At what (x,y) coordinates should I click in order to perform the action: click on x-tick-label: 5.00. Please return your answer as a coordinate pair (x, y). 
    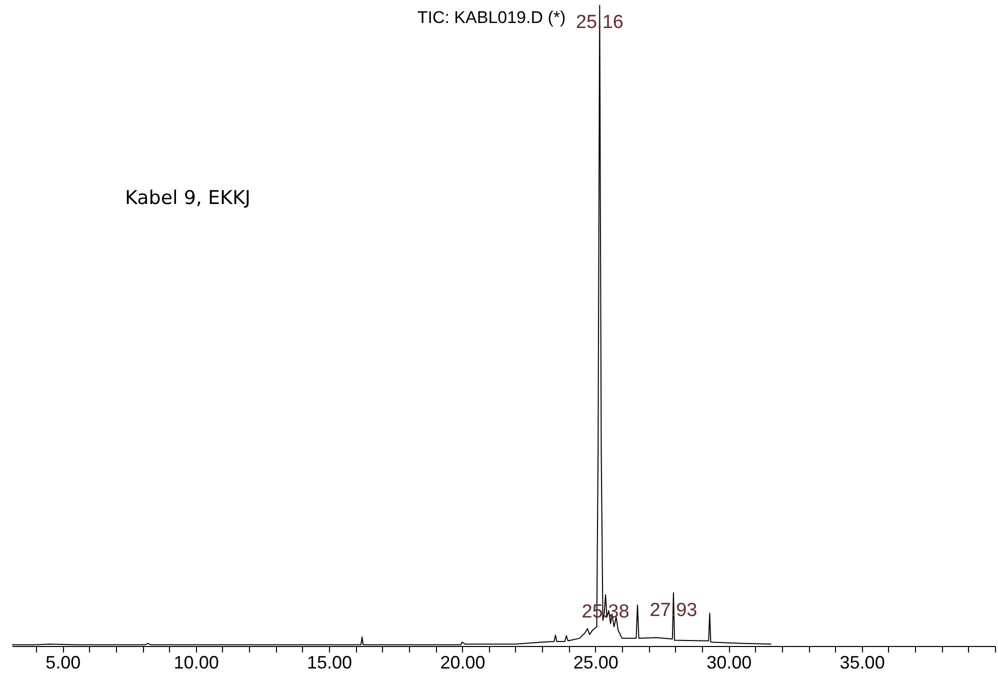
    Looking at the image, I should click on (63, 662).